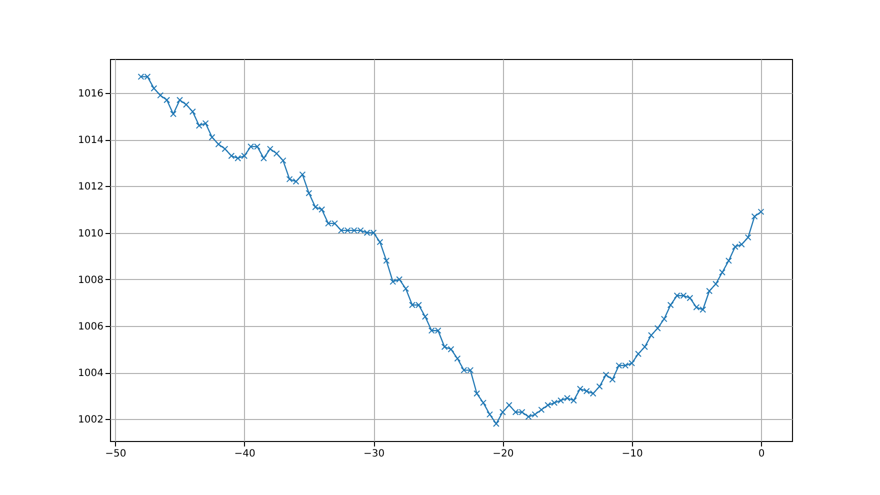  What do you see at coordinates (245, 454) in the screenshot?
I see `x-tick-label: −40` at bounding box center [245, 454].